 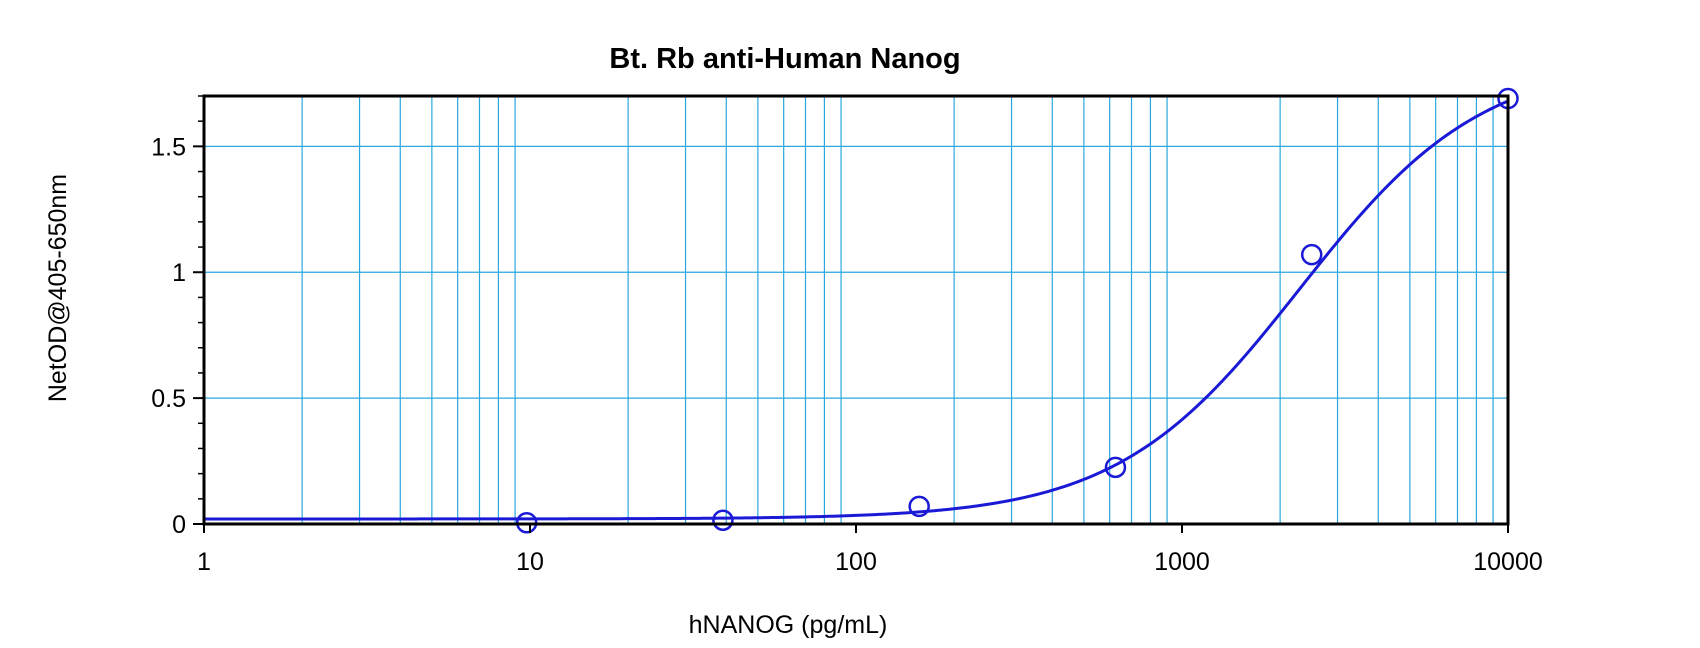 I want to click on y-axis-label: NetOD@405-650nm, so click(x=58, y=288).